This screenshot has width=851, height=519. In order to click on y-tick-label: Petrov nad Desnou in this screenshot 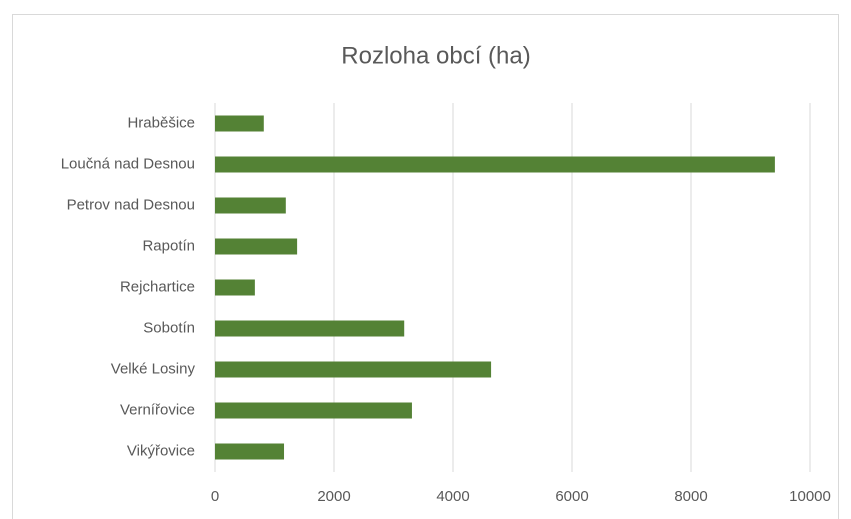, I will do `click(131, 204)`.